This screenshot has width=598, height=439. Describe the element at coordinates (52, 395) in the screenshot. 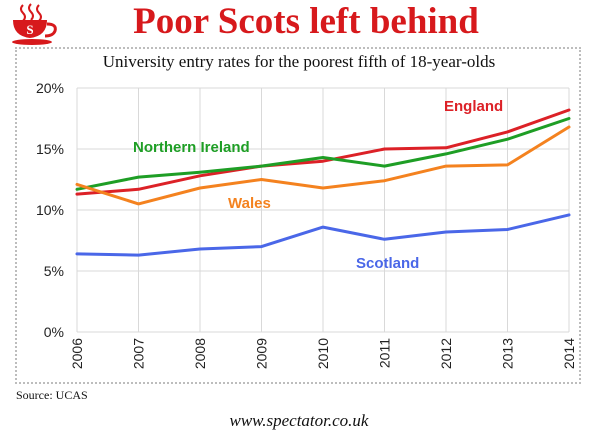

I see `source-note: Source: UCAS` at that location.